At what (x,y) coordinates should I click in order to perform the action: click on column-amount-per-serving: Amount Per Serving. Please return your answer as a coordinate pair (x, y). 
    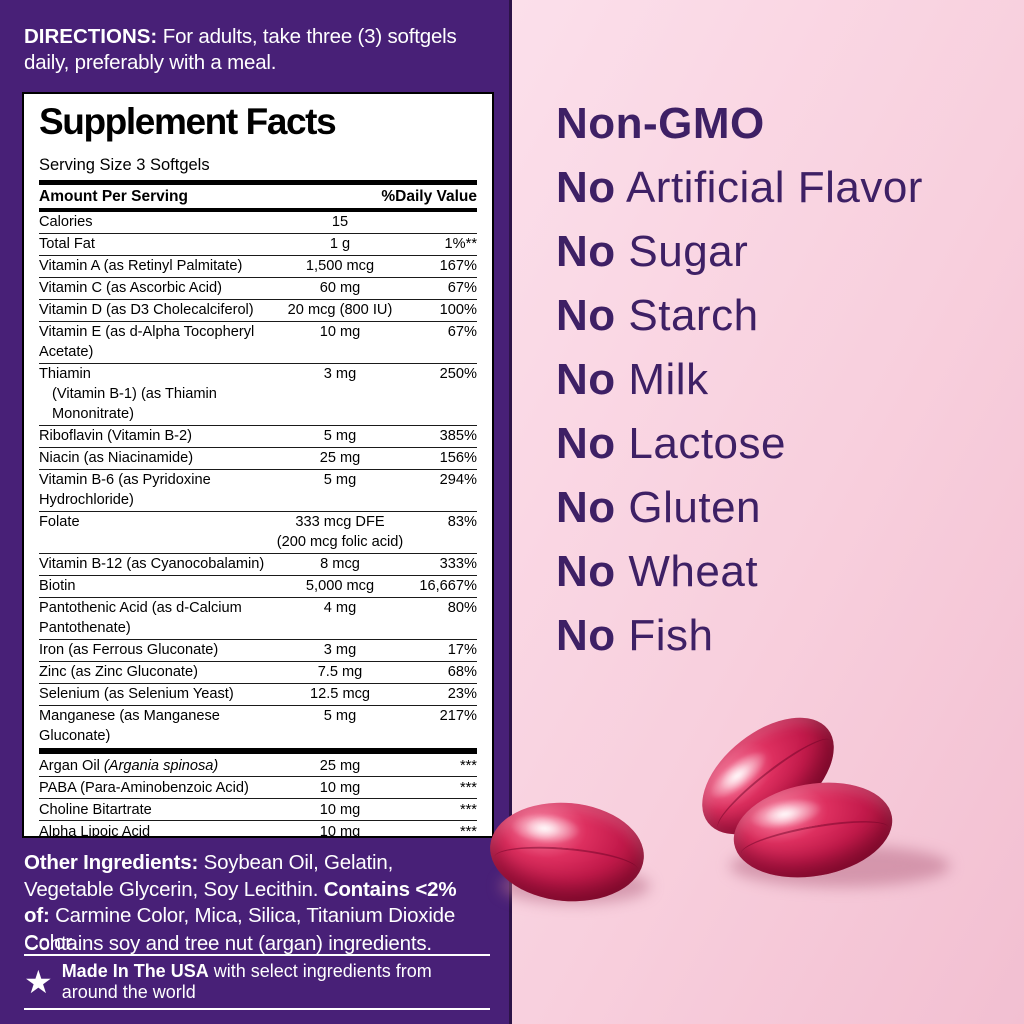
    Looking at the image, I should click on (113, 196).